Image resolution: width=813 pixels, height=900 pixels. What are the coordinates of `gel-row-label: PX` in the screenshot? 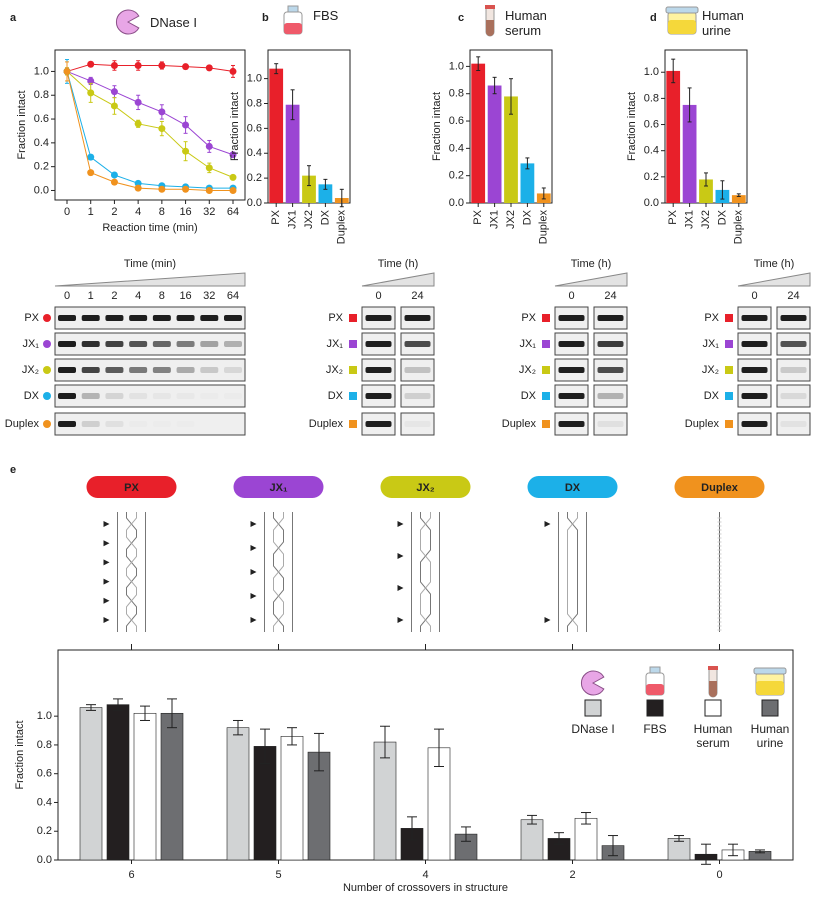 It's located at (711, 318).